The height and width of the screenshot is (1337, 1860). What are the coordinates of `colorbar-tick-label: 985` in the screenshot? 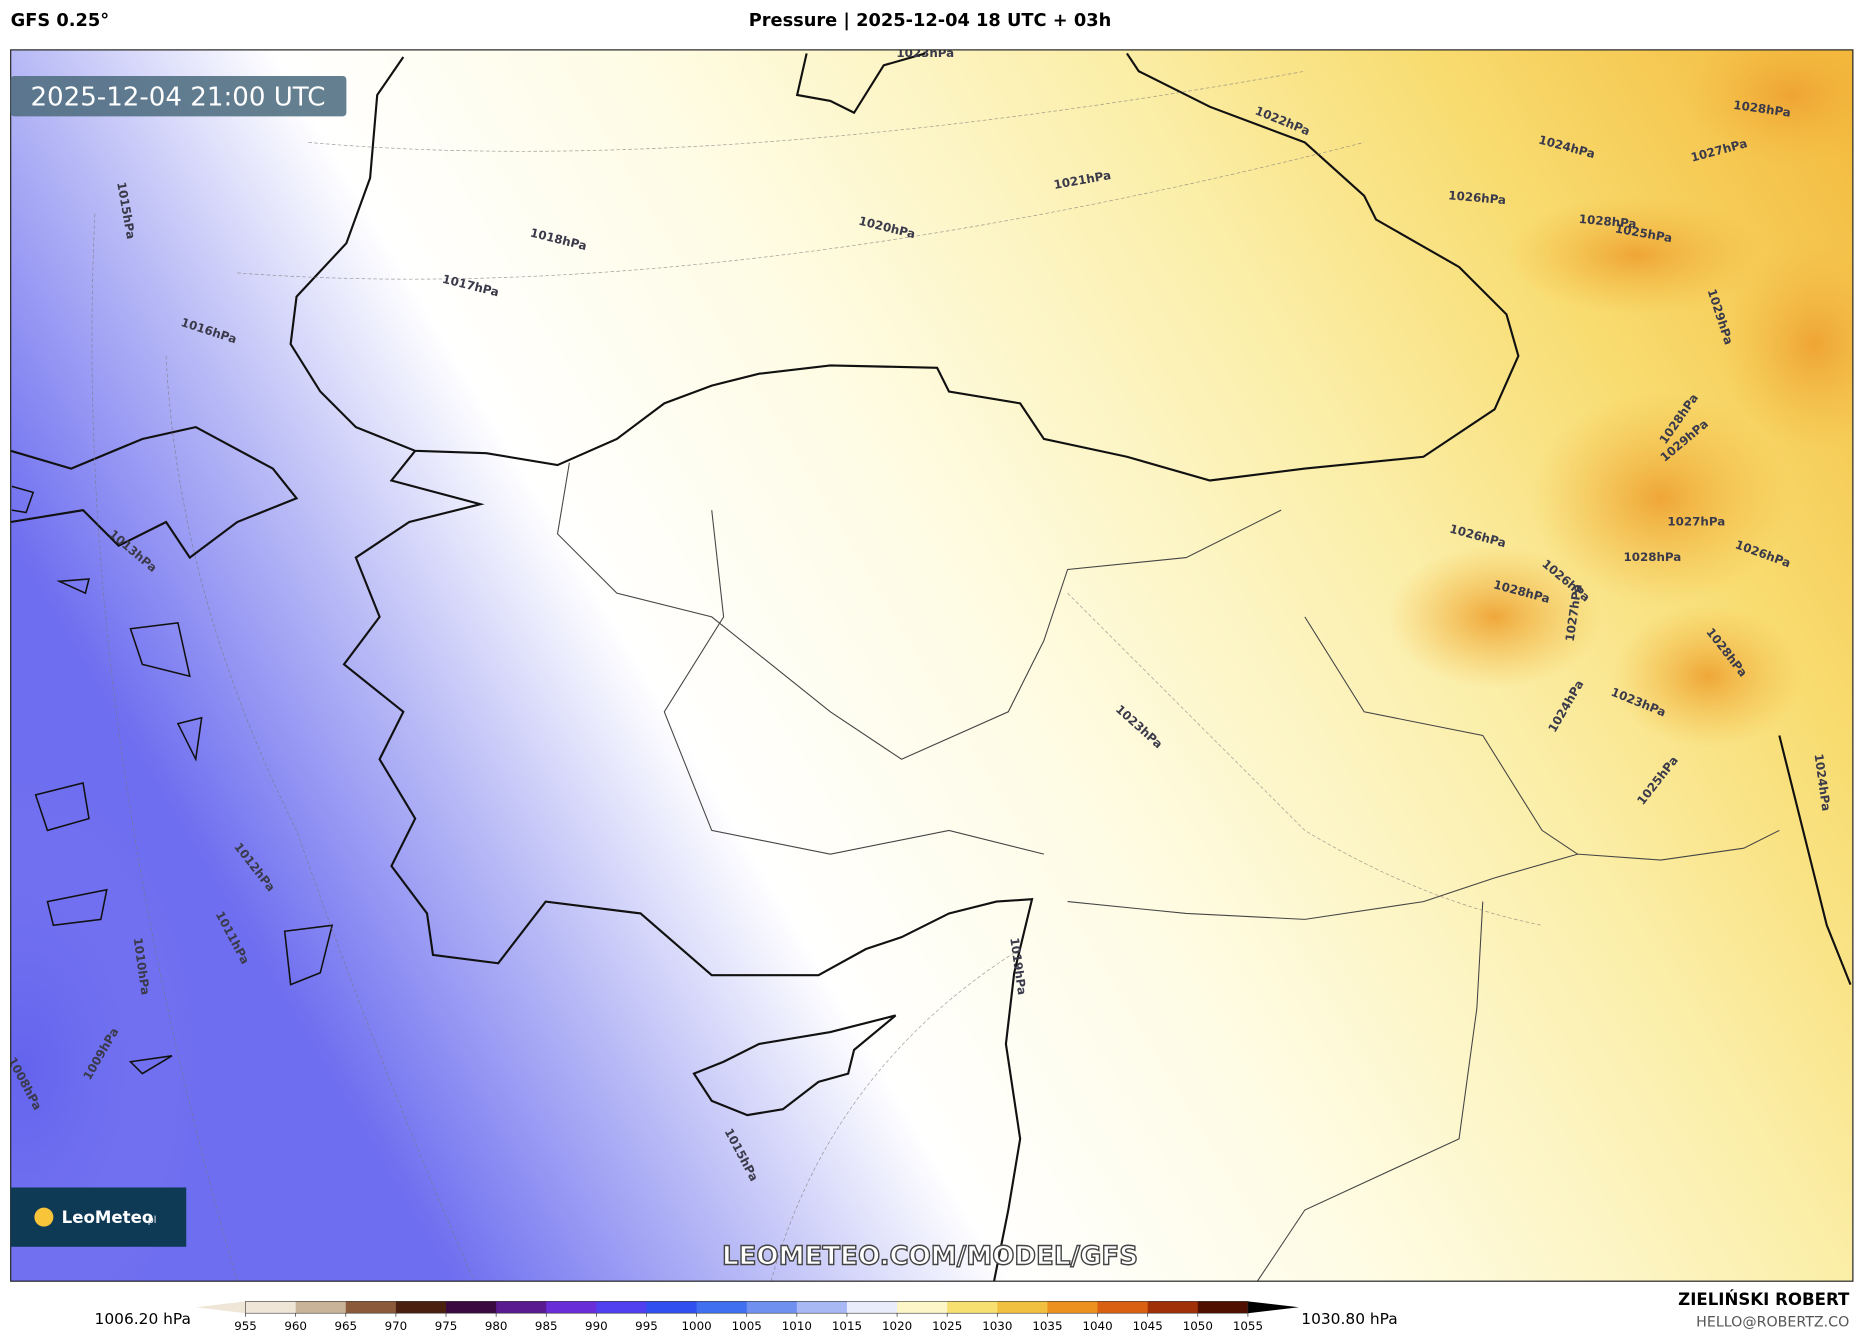 It's located at (546, 1326).